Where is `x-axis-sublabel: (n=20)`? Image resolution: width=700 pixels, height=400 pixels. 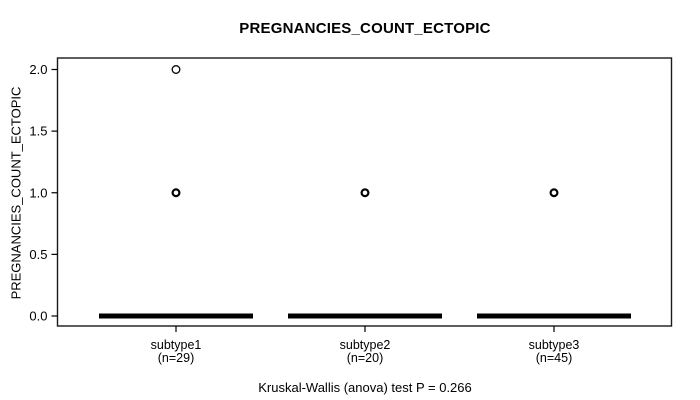 x-axis-sublabel: (n=20) is located at coordinates (365, 358).